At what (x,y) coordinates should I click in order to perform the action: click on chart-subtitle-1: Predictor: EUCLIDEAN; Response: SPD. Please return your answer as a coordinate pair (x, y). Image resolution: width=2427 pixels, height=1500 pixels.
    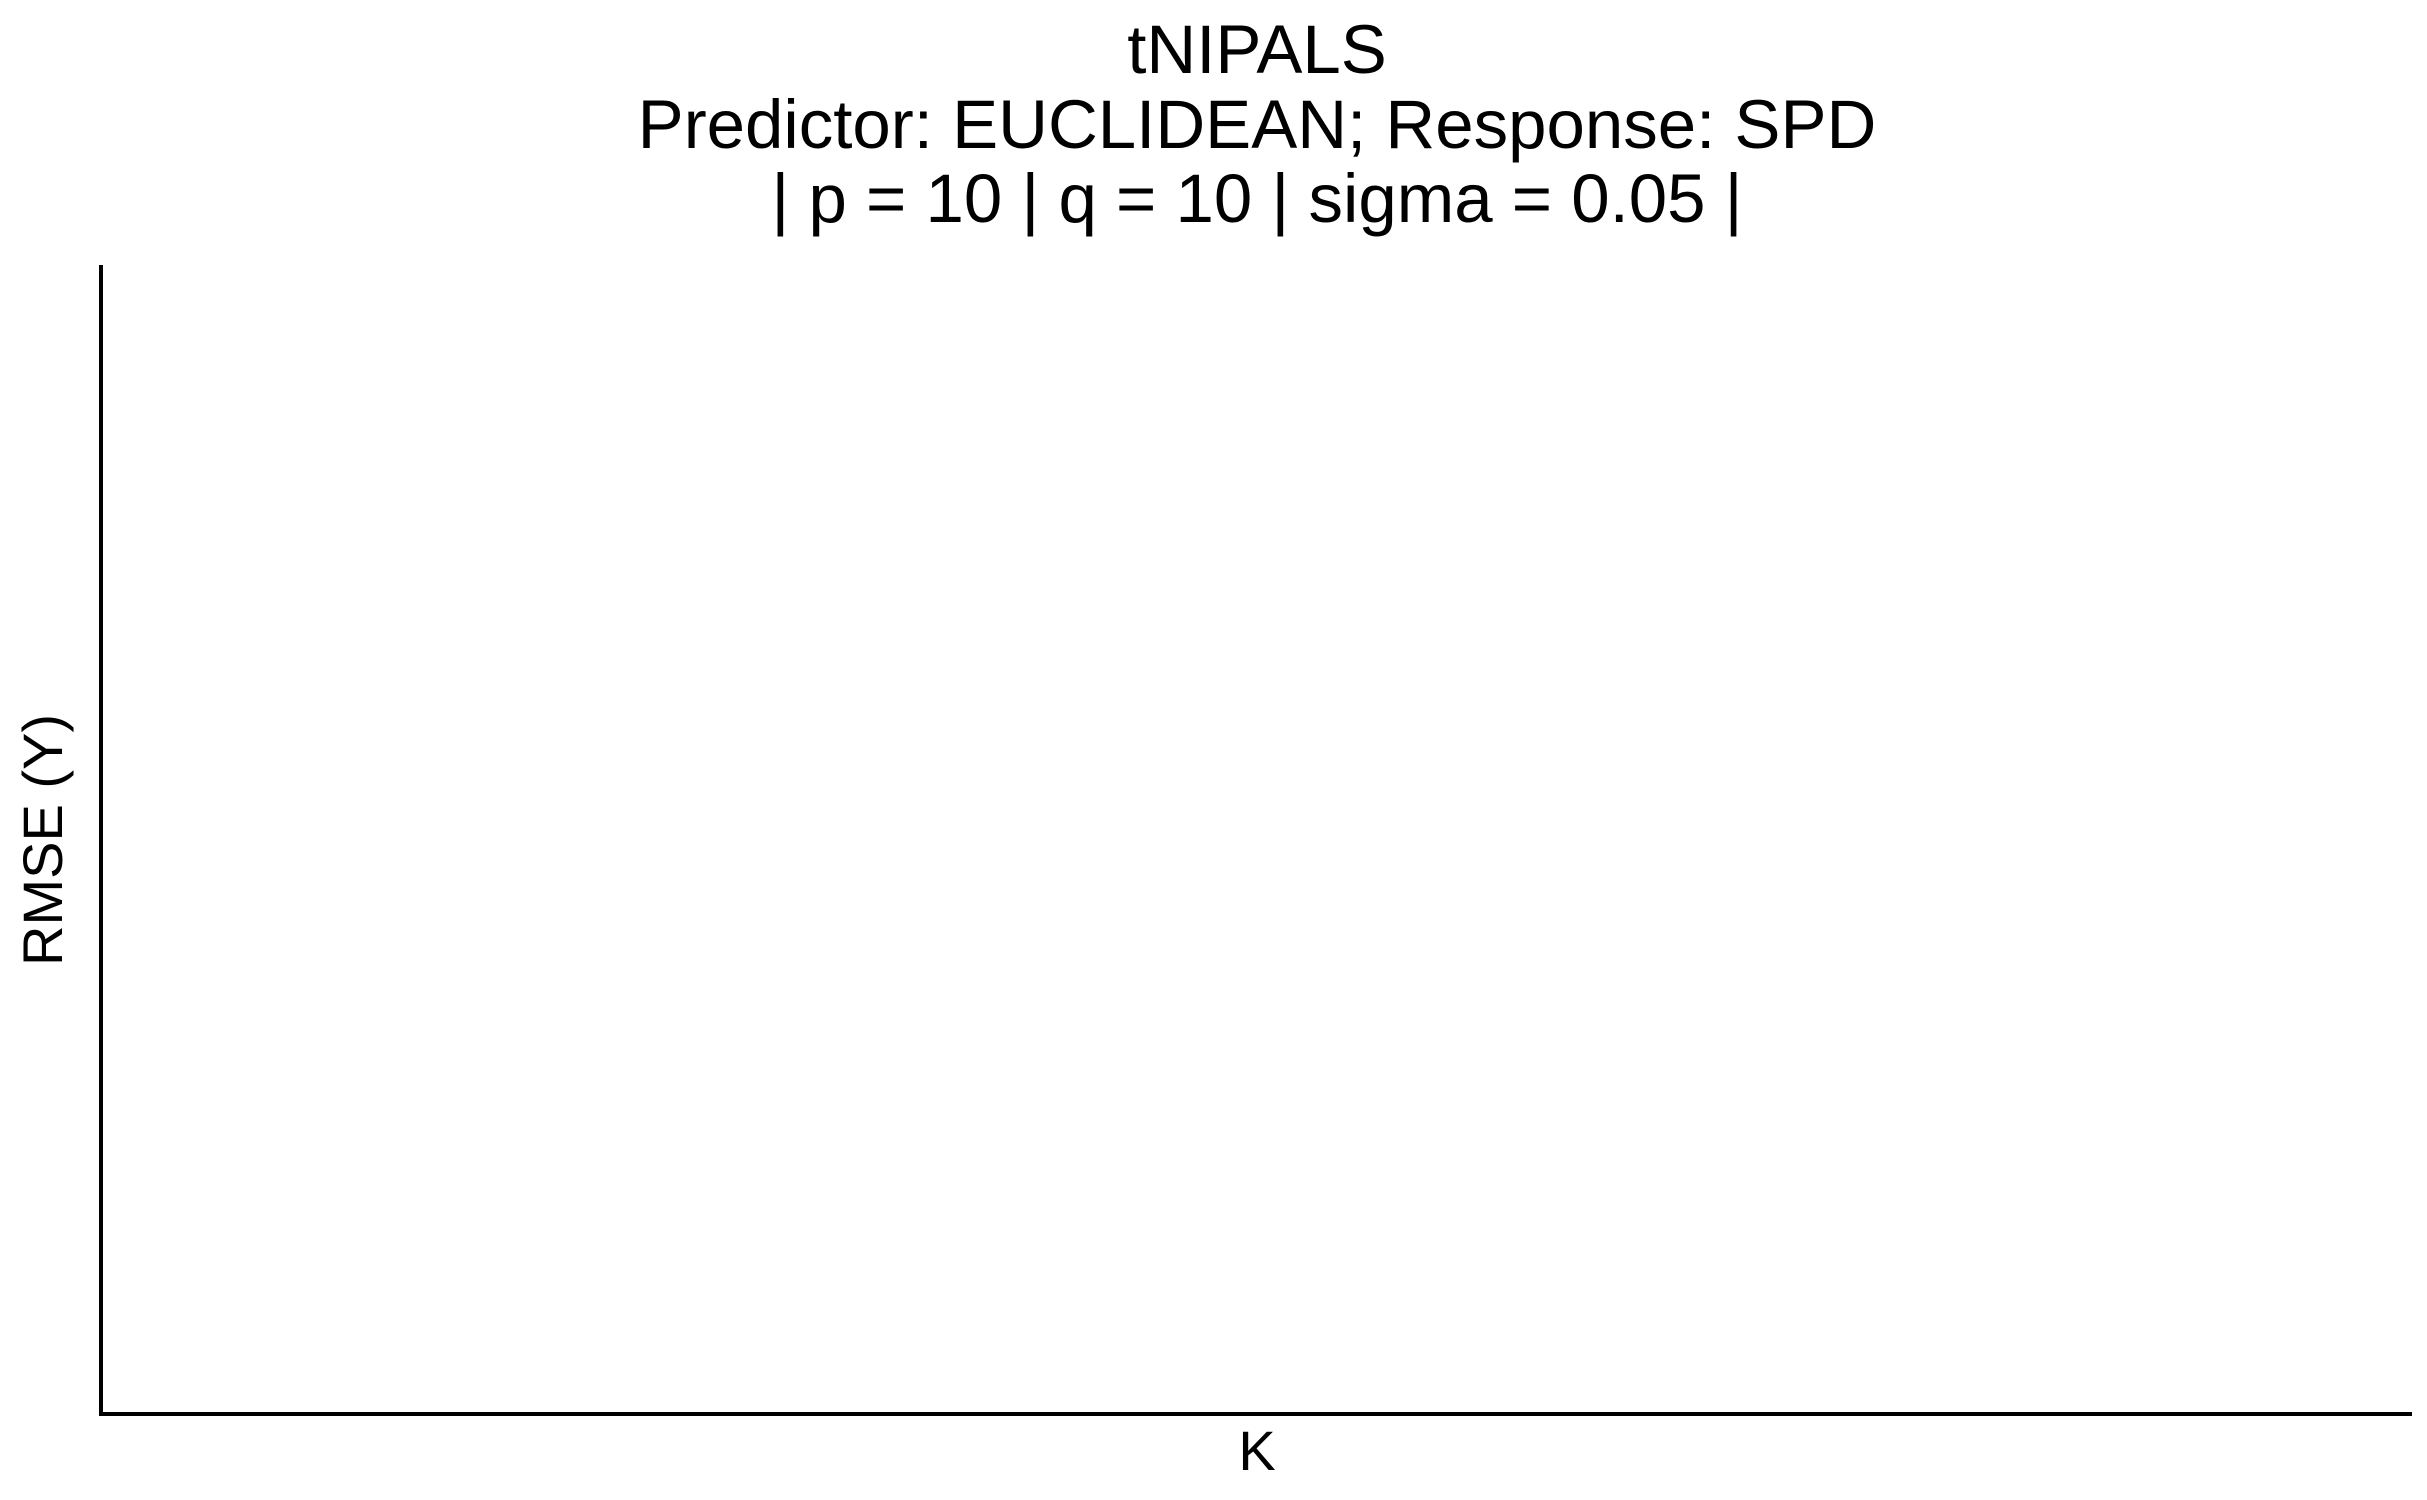
    Looking at the image, I should click on (1257, 124).